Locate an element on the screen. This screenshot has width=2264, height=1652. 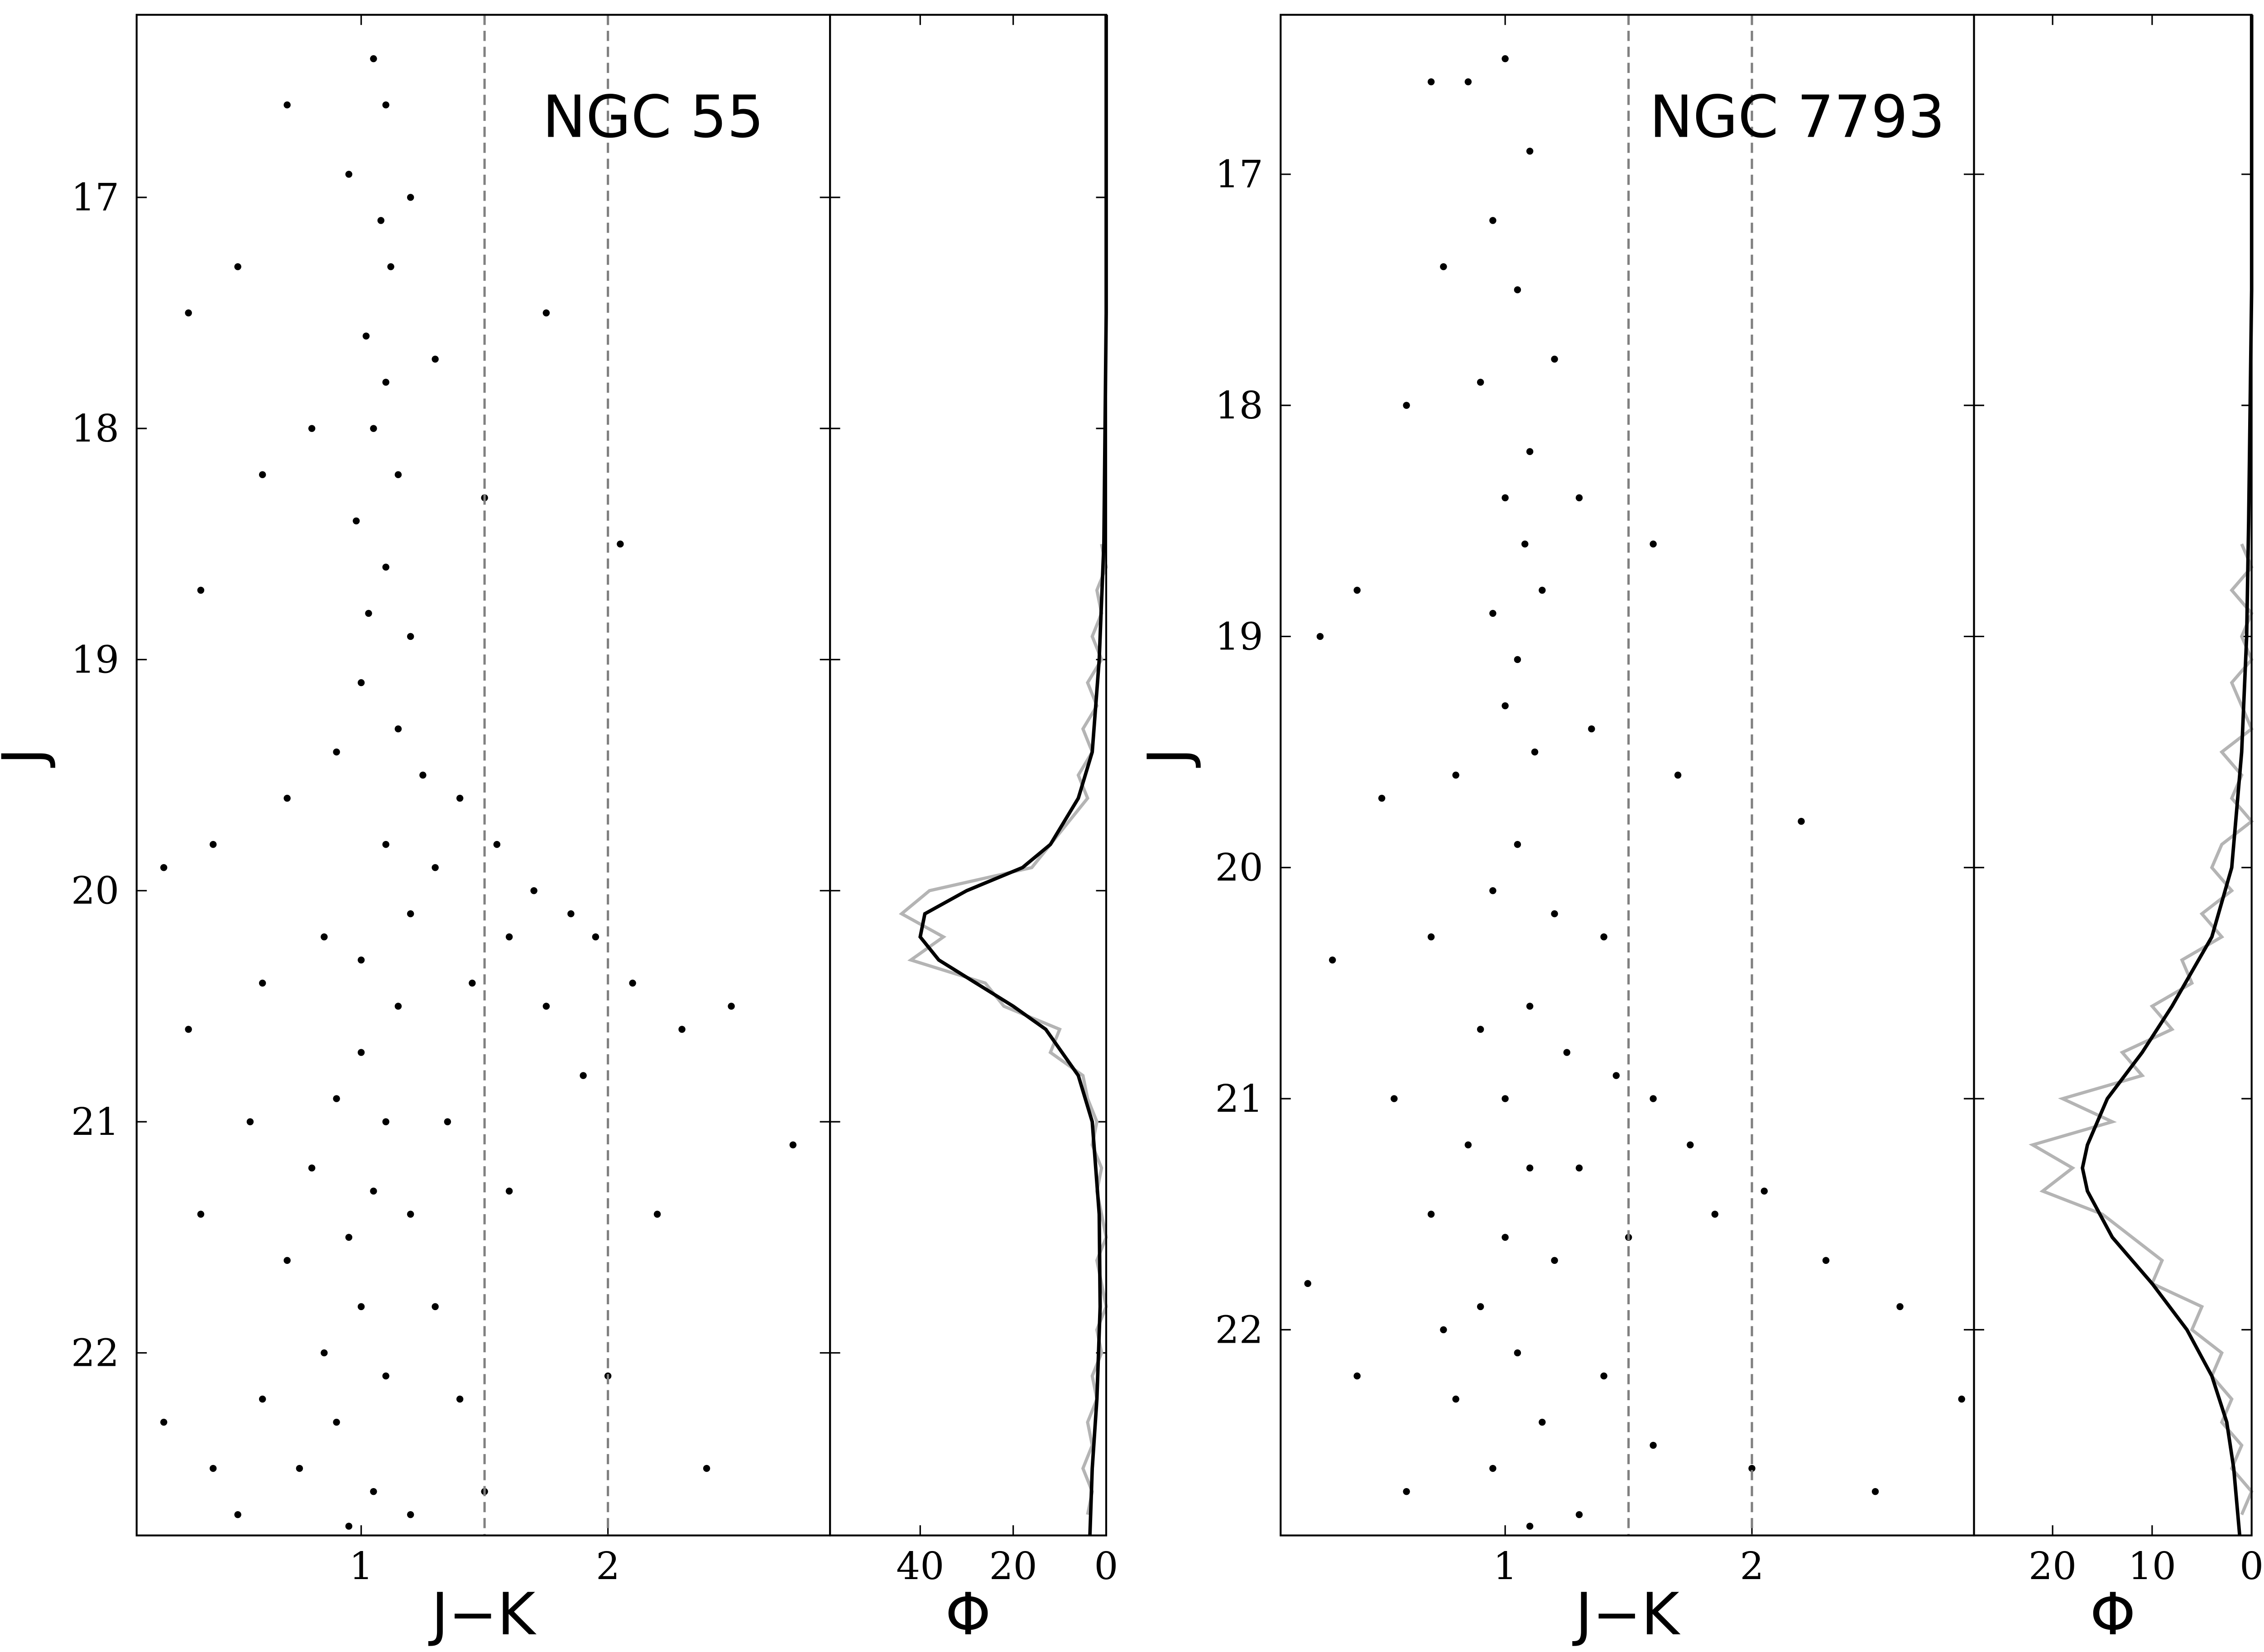
y-tick-label: 22 is located at coordinates (95, 1353).